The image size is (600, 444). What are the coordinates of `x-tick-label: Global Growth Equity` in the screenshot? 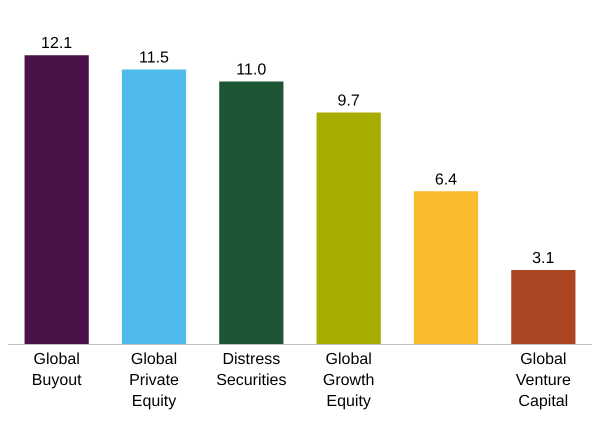 It's located at (348, 380).